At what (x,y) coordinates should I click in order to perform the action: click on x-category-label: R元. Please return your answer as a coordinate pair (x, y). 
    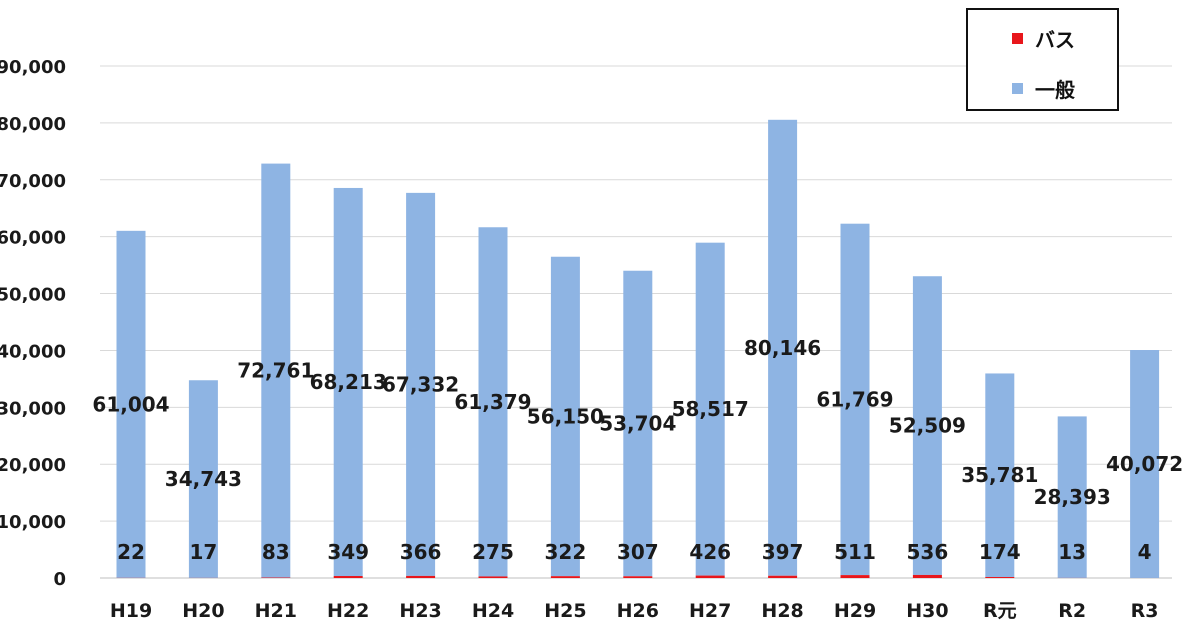
    Looking at the image, I should click on (1000, 611).